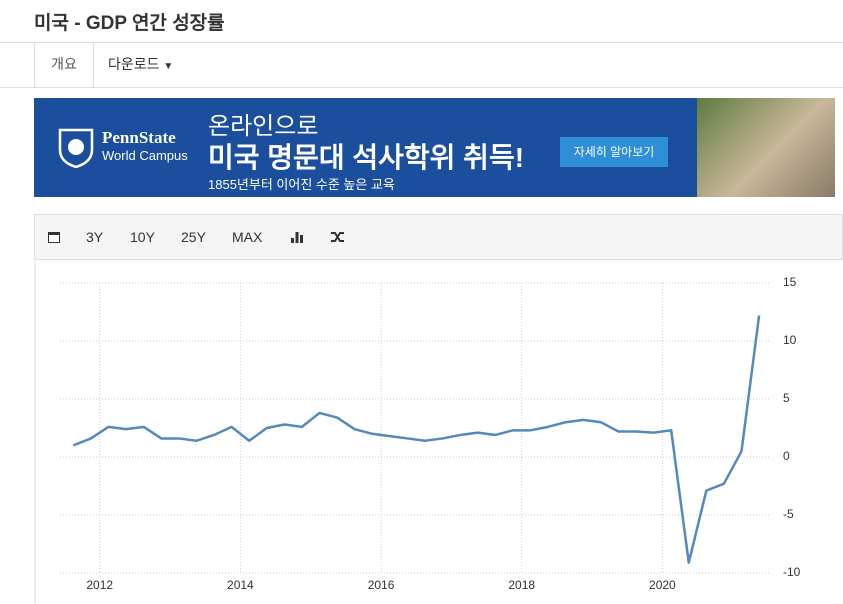 The height and width of the screenshot is (604, 843). What do you see at coordinates (142, 237) in the screenshot?
I see `range-button: 10Y` at bounding box center [142, 237].